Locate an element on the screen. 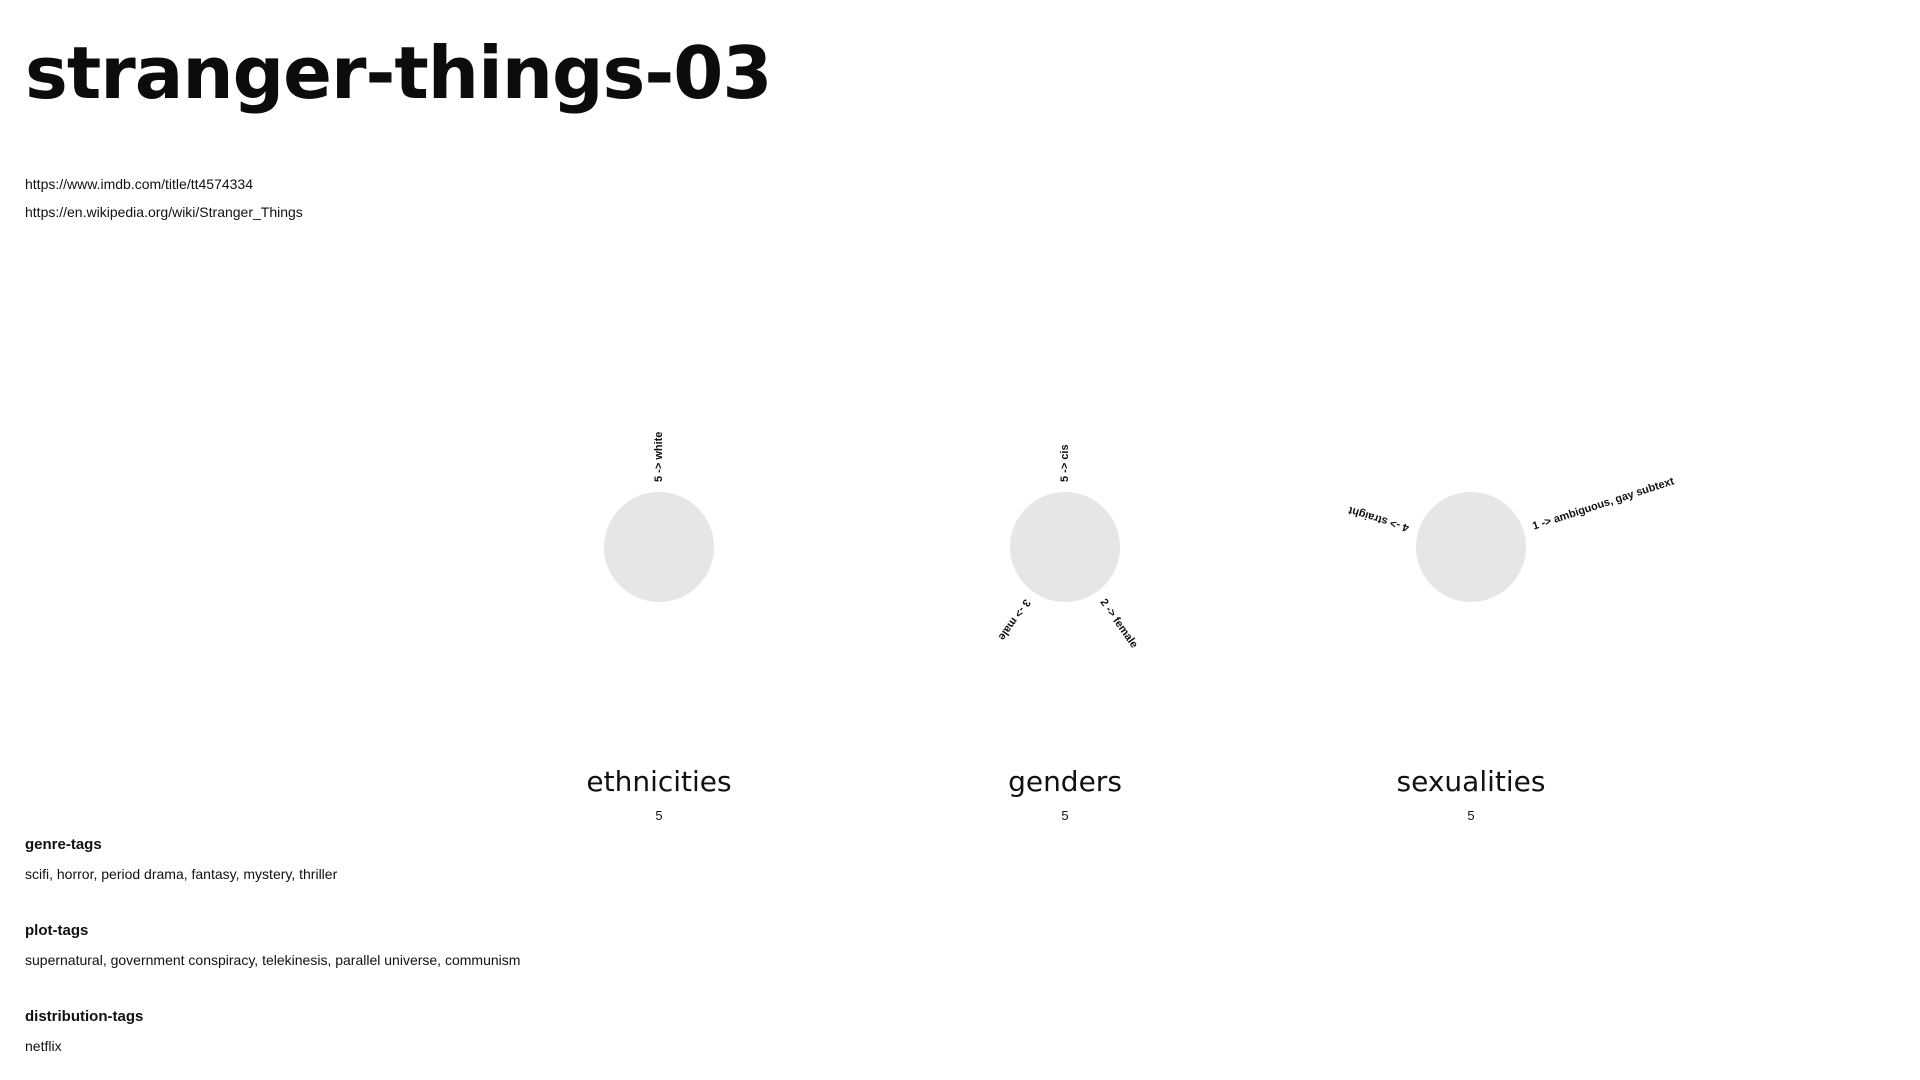 The image size is (1920, 1080). diagram-ethnicities: 5 -> white ethnicities 5 is located at coordinates (658, 627).